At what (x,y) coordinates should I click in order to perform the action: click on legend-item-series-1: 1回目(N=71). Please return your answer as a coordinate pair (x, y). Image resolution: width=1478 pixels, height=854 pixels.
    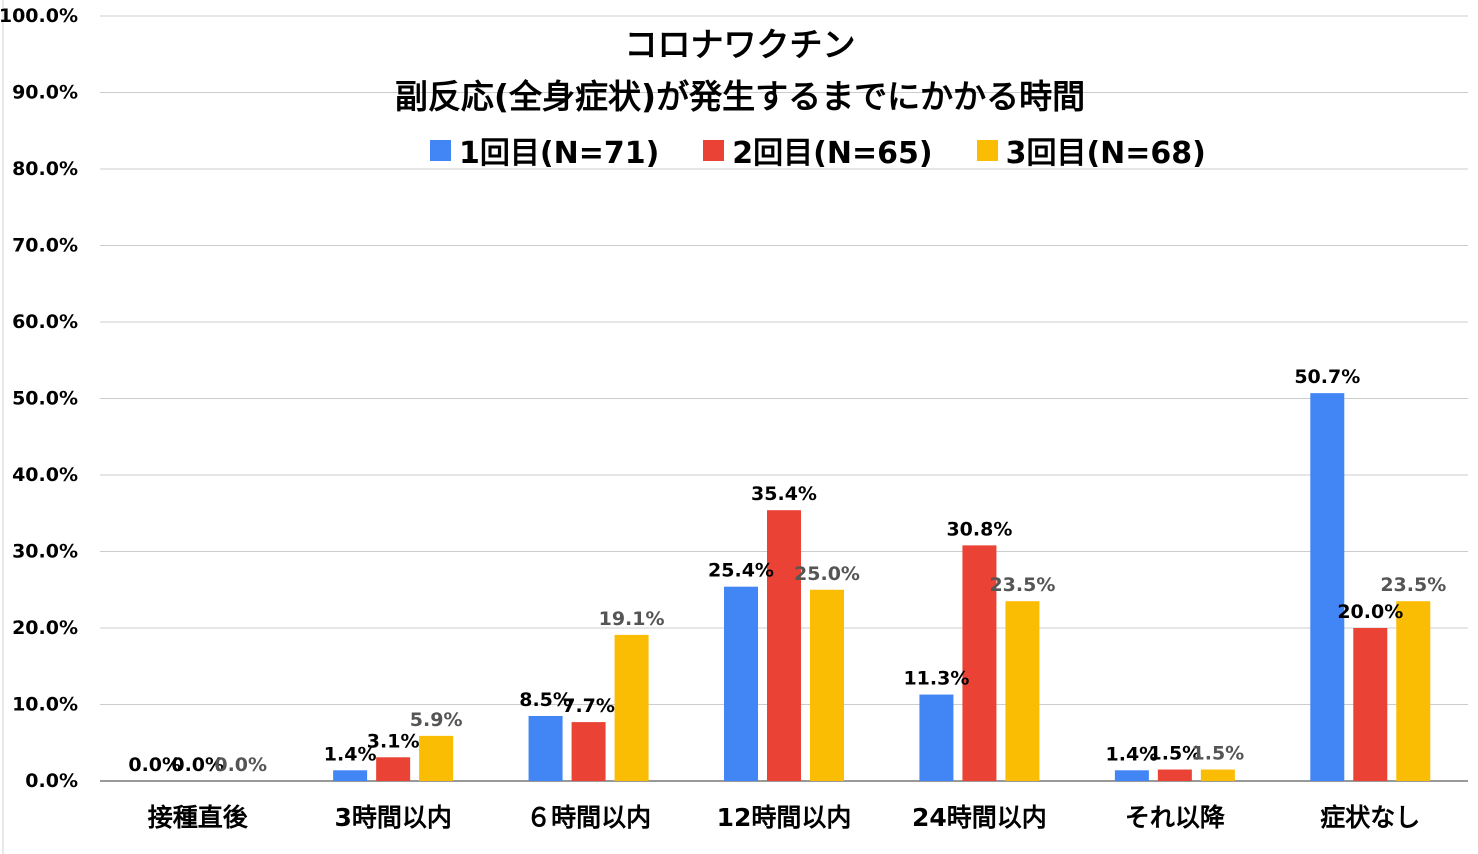
    Looking at the image, I should click on (544, 150).